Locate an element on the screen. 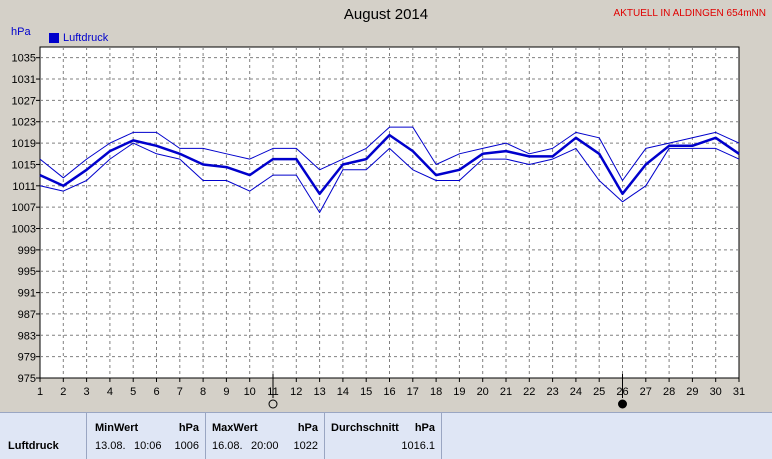 Image resolution: width=772 pixels, height=459 pixels. max-value: 1022 is located at coordinates (305, 446).